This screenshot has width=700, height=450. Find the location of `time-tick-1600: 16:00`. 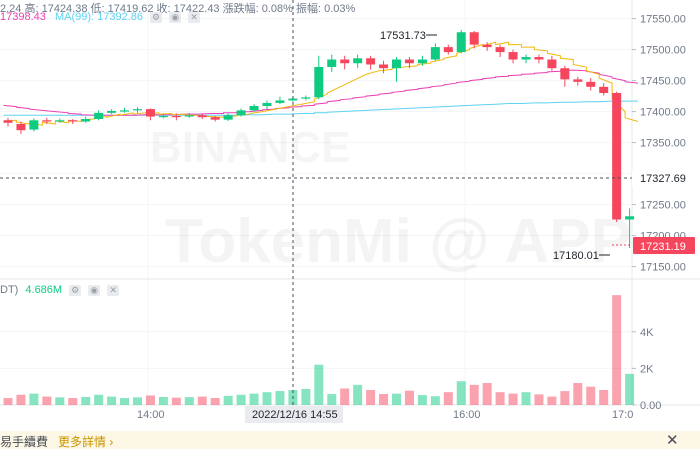

time-tick-1600: 16:00 is located at coordinates (467, 415).